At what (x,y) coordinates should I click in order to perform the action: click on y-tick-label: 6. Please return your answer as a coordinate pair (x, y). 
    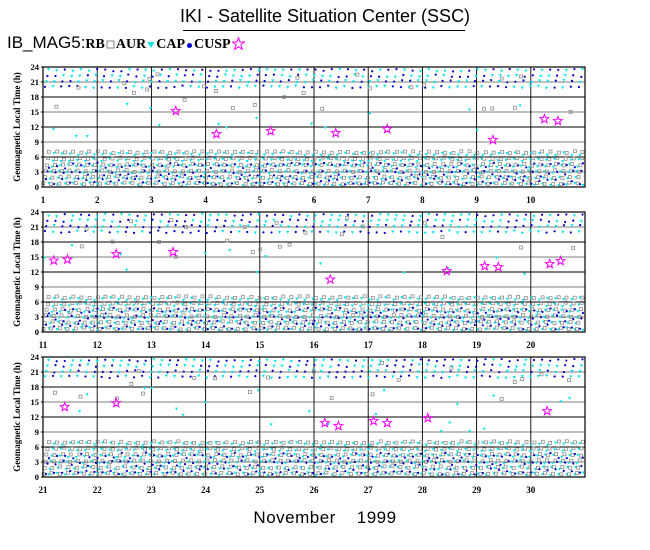
    Looking at the image, I should click on (37, 157).